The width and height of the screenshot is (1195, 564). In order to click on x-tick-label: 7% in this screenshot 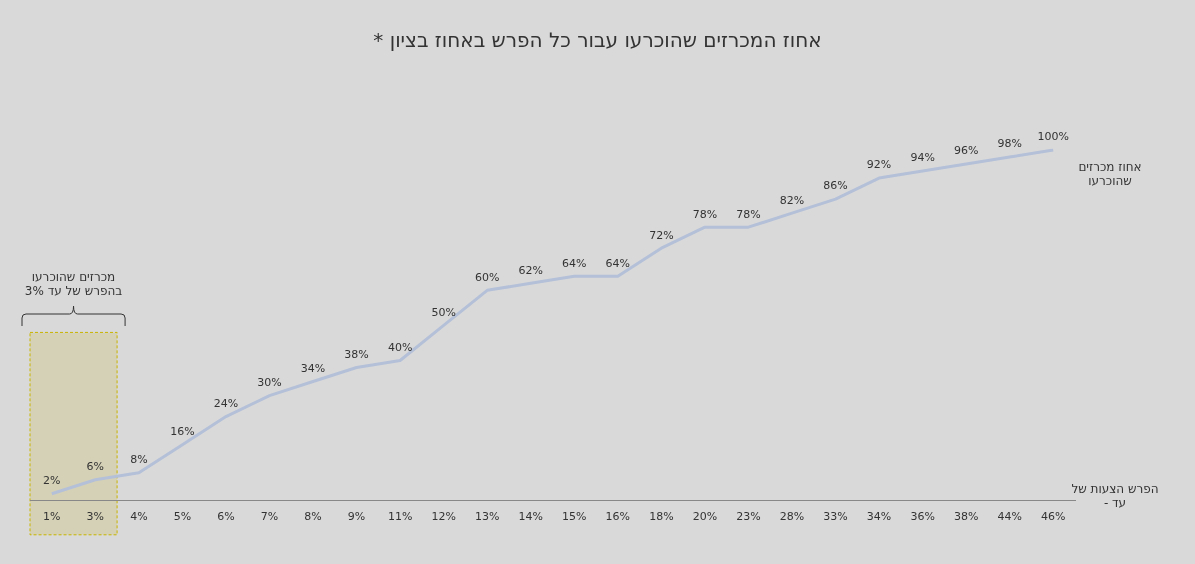, I will do `click(269, 517)`.